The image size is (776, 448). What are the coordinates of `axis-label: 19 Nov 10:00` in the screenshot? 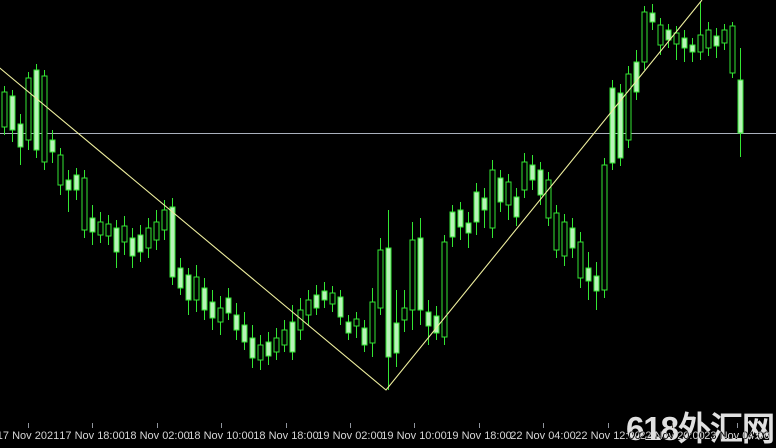 It's located at (414, 436).